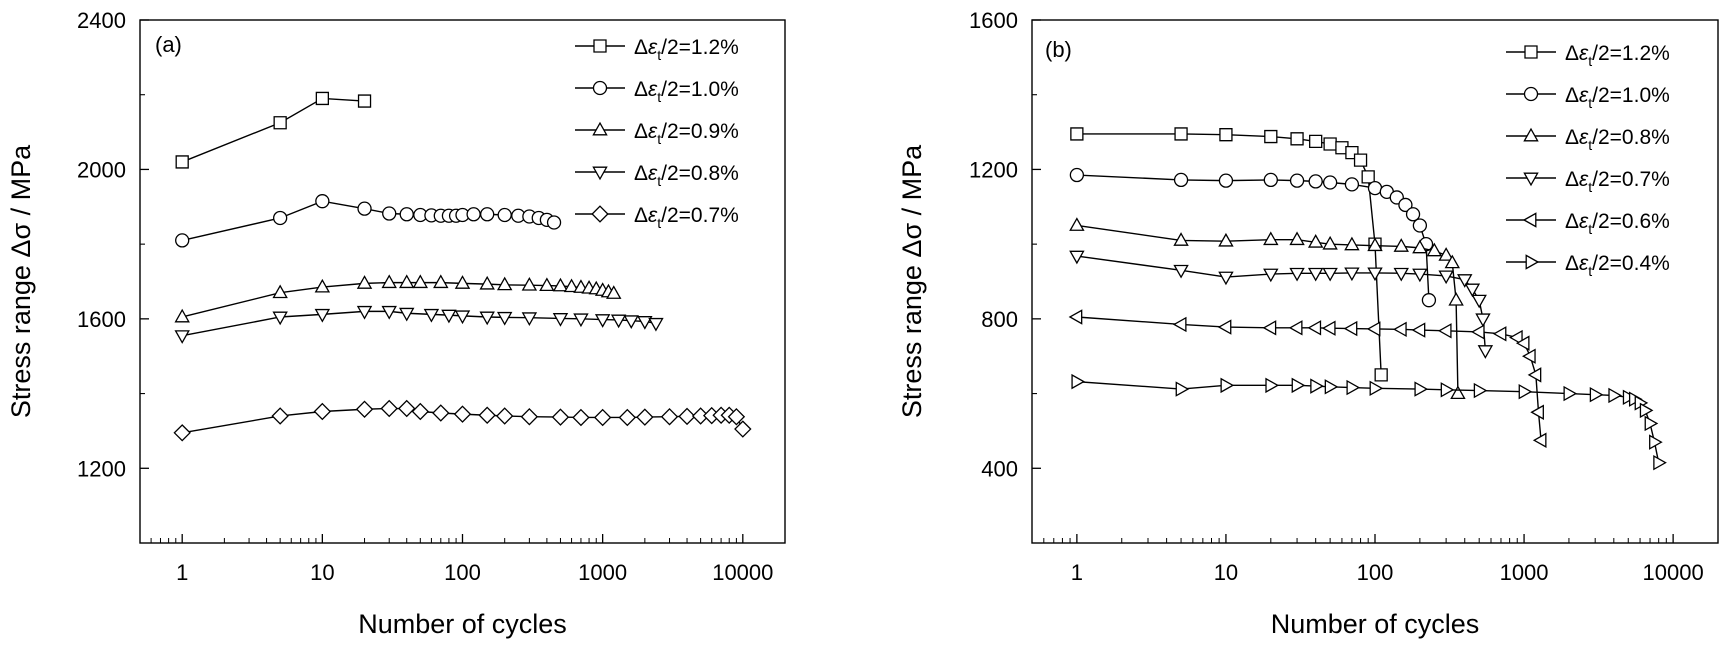  I want to click on series-line, so click(1229, 254).